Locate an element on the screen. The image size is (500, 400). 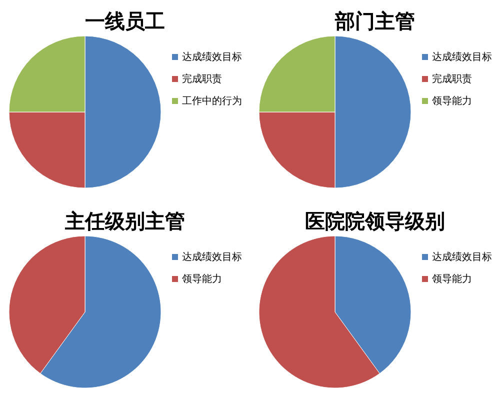
chart-title: 部门主管 is located at coordinates (374, 21).